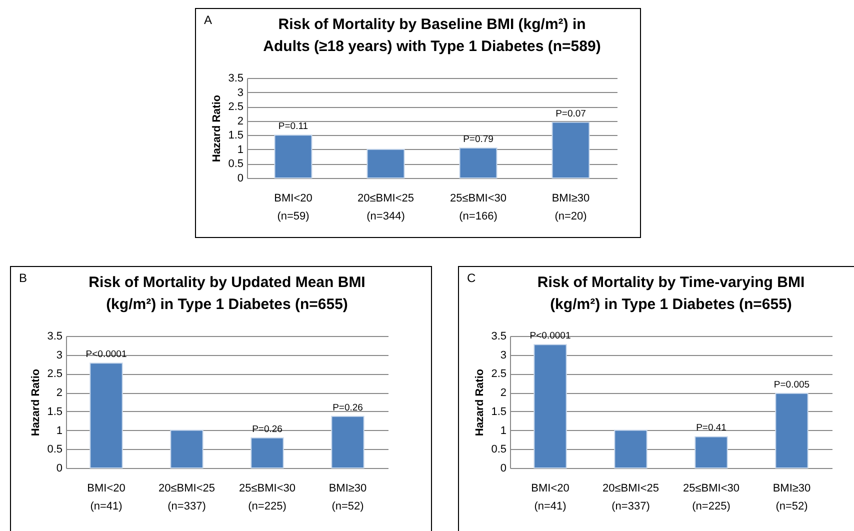 This screenshot has height=531, width=854. What do you see at coordinates (293, 126) in the screenshot?
I see `annotation: P=0.11` at bounding box center [293, 126].